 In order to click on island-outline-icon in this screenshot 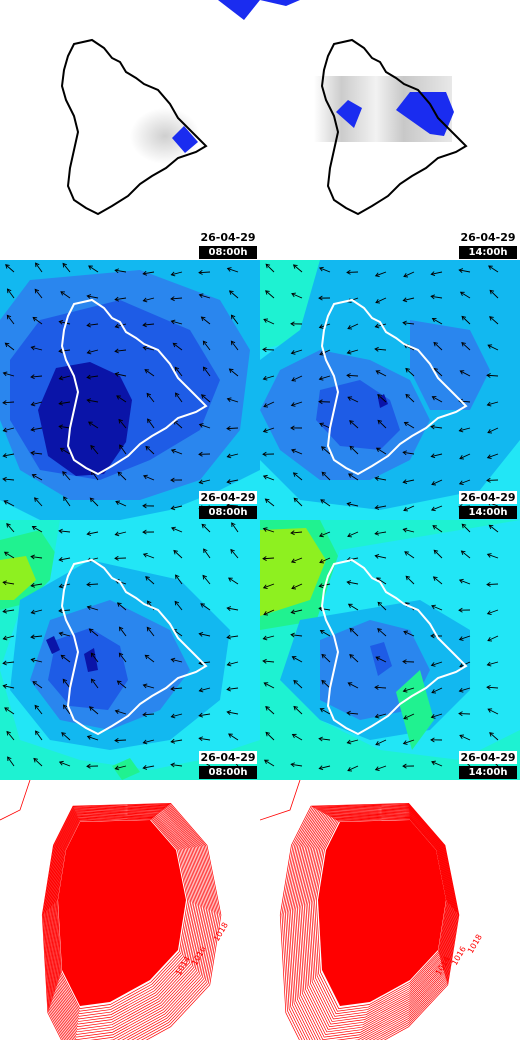, I will do `click(394, 387)`.